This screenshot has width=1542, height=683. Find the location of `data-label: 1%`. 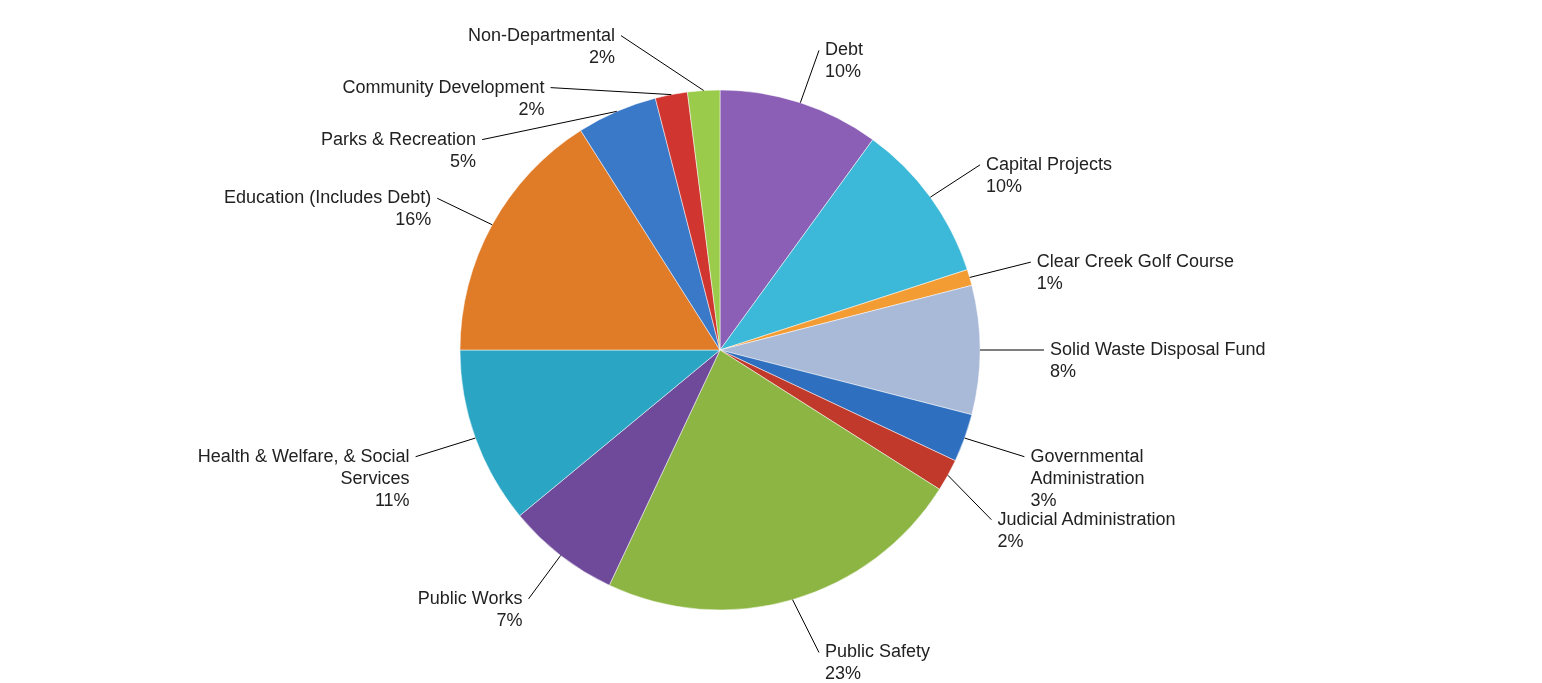

data-label: 1% is located at coordinates (1049, 283).